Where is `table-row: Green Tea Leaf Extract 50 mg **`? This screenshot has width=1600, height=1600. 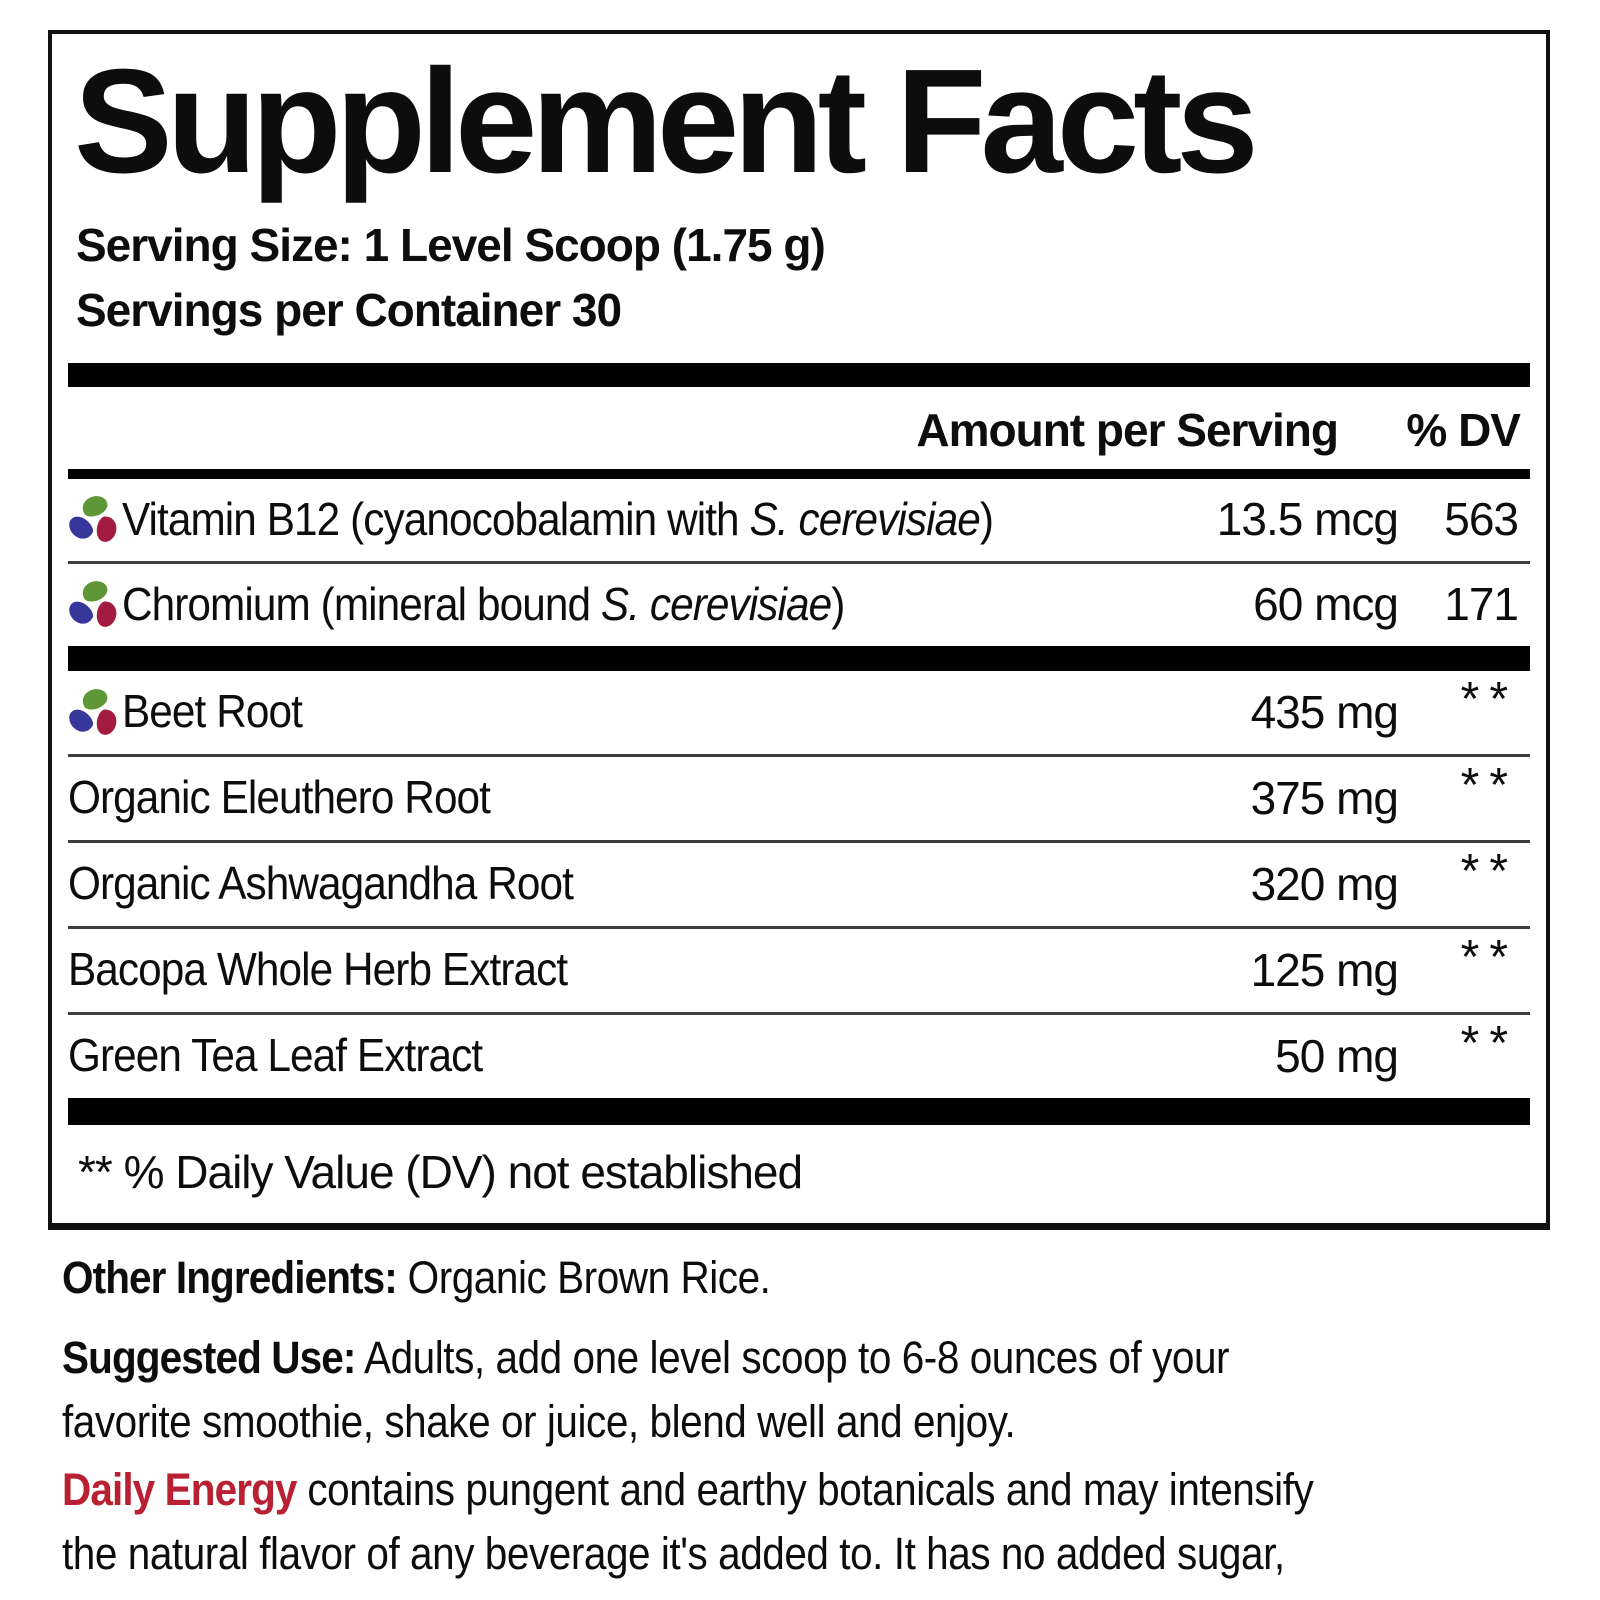 table-row: Green Tea Leaf Extract 50 mg ** is located at coordinates (799, 1056).